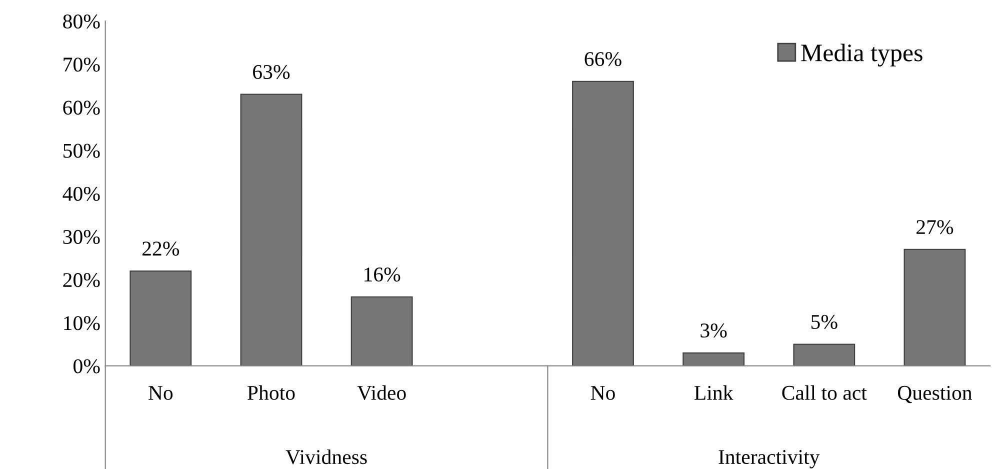 The image size is (994, 469). What do you see at coordinates (271, 392) in the screenshot?
I see `x-tick-label: Photo` at bounding box center [271, 392].